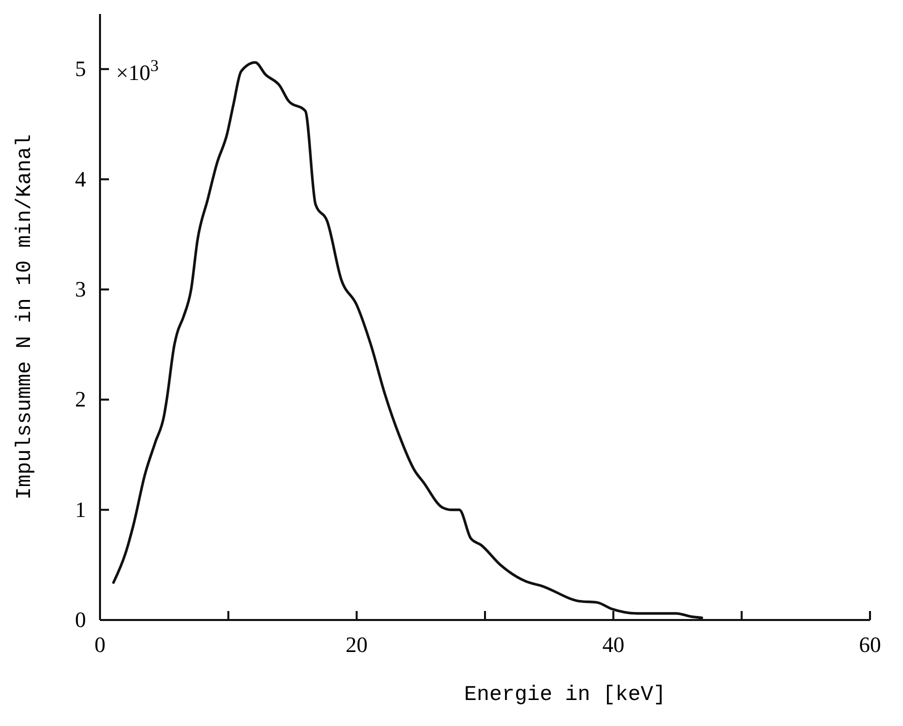 The width and height of the screenshot is (903, 726). Describe the element at coordinates (870, 644) in the screenshot. I see `x-tick-label: 60` at that location.